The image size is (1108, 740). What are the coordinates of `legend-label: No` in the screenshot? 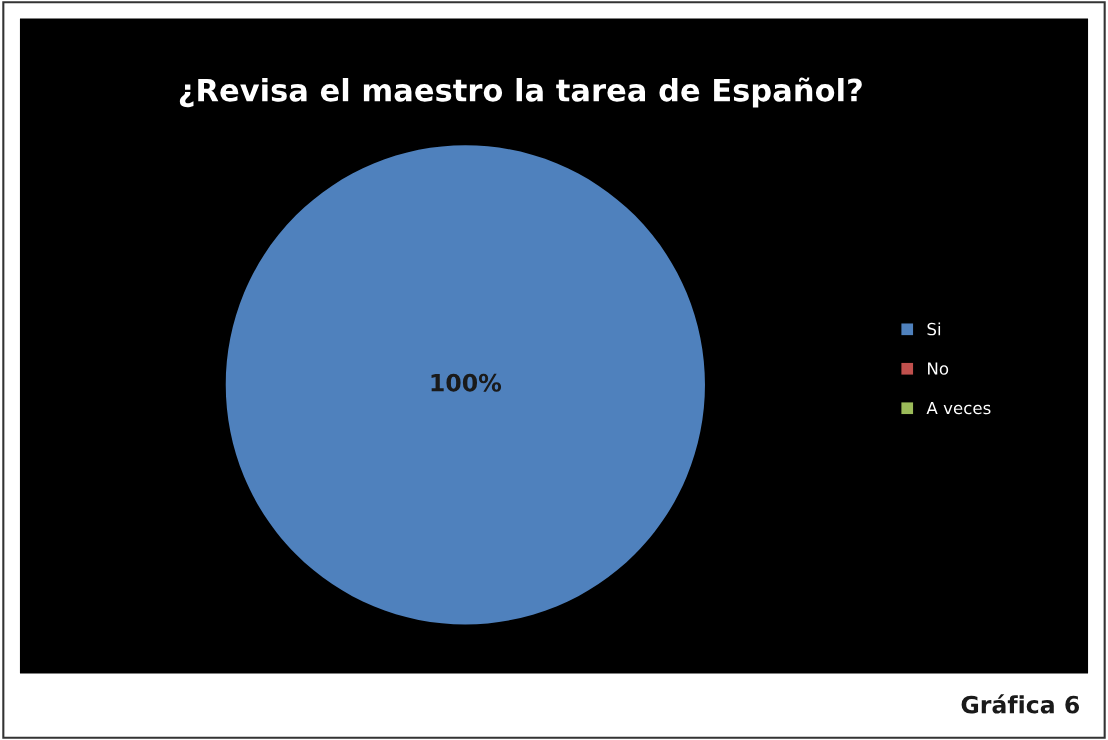 It's located at (938, 368).